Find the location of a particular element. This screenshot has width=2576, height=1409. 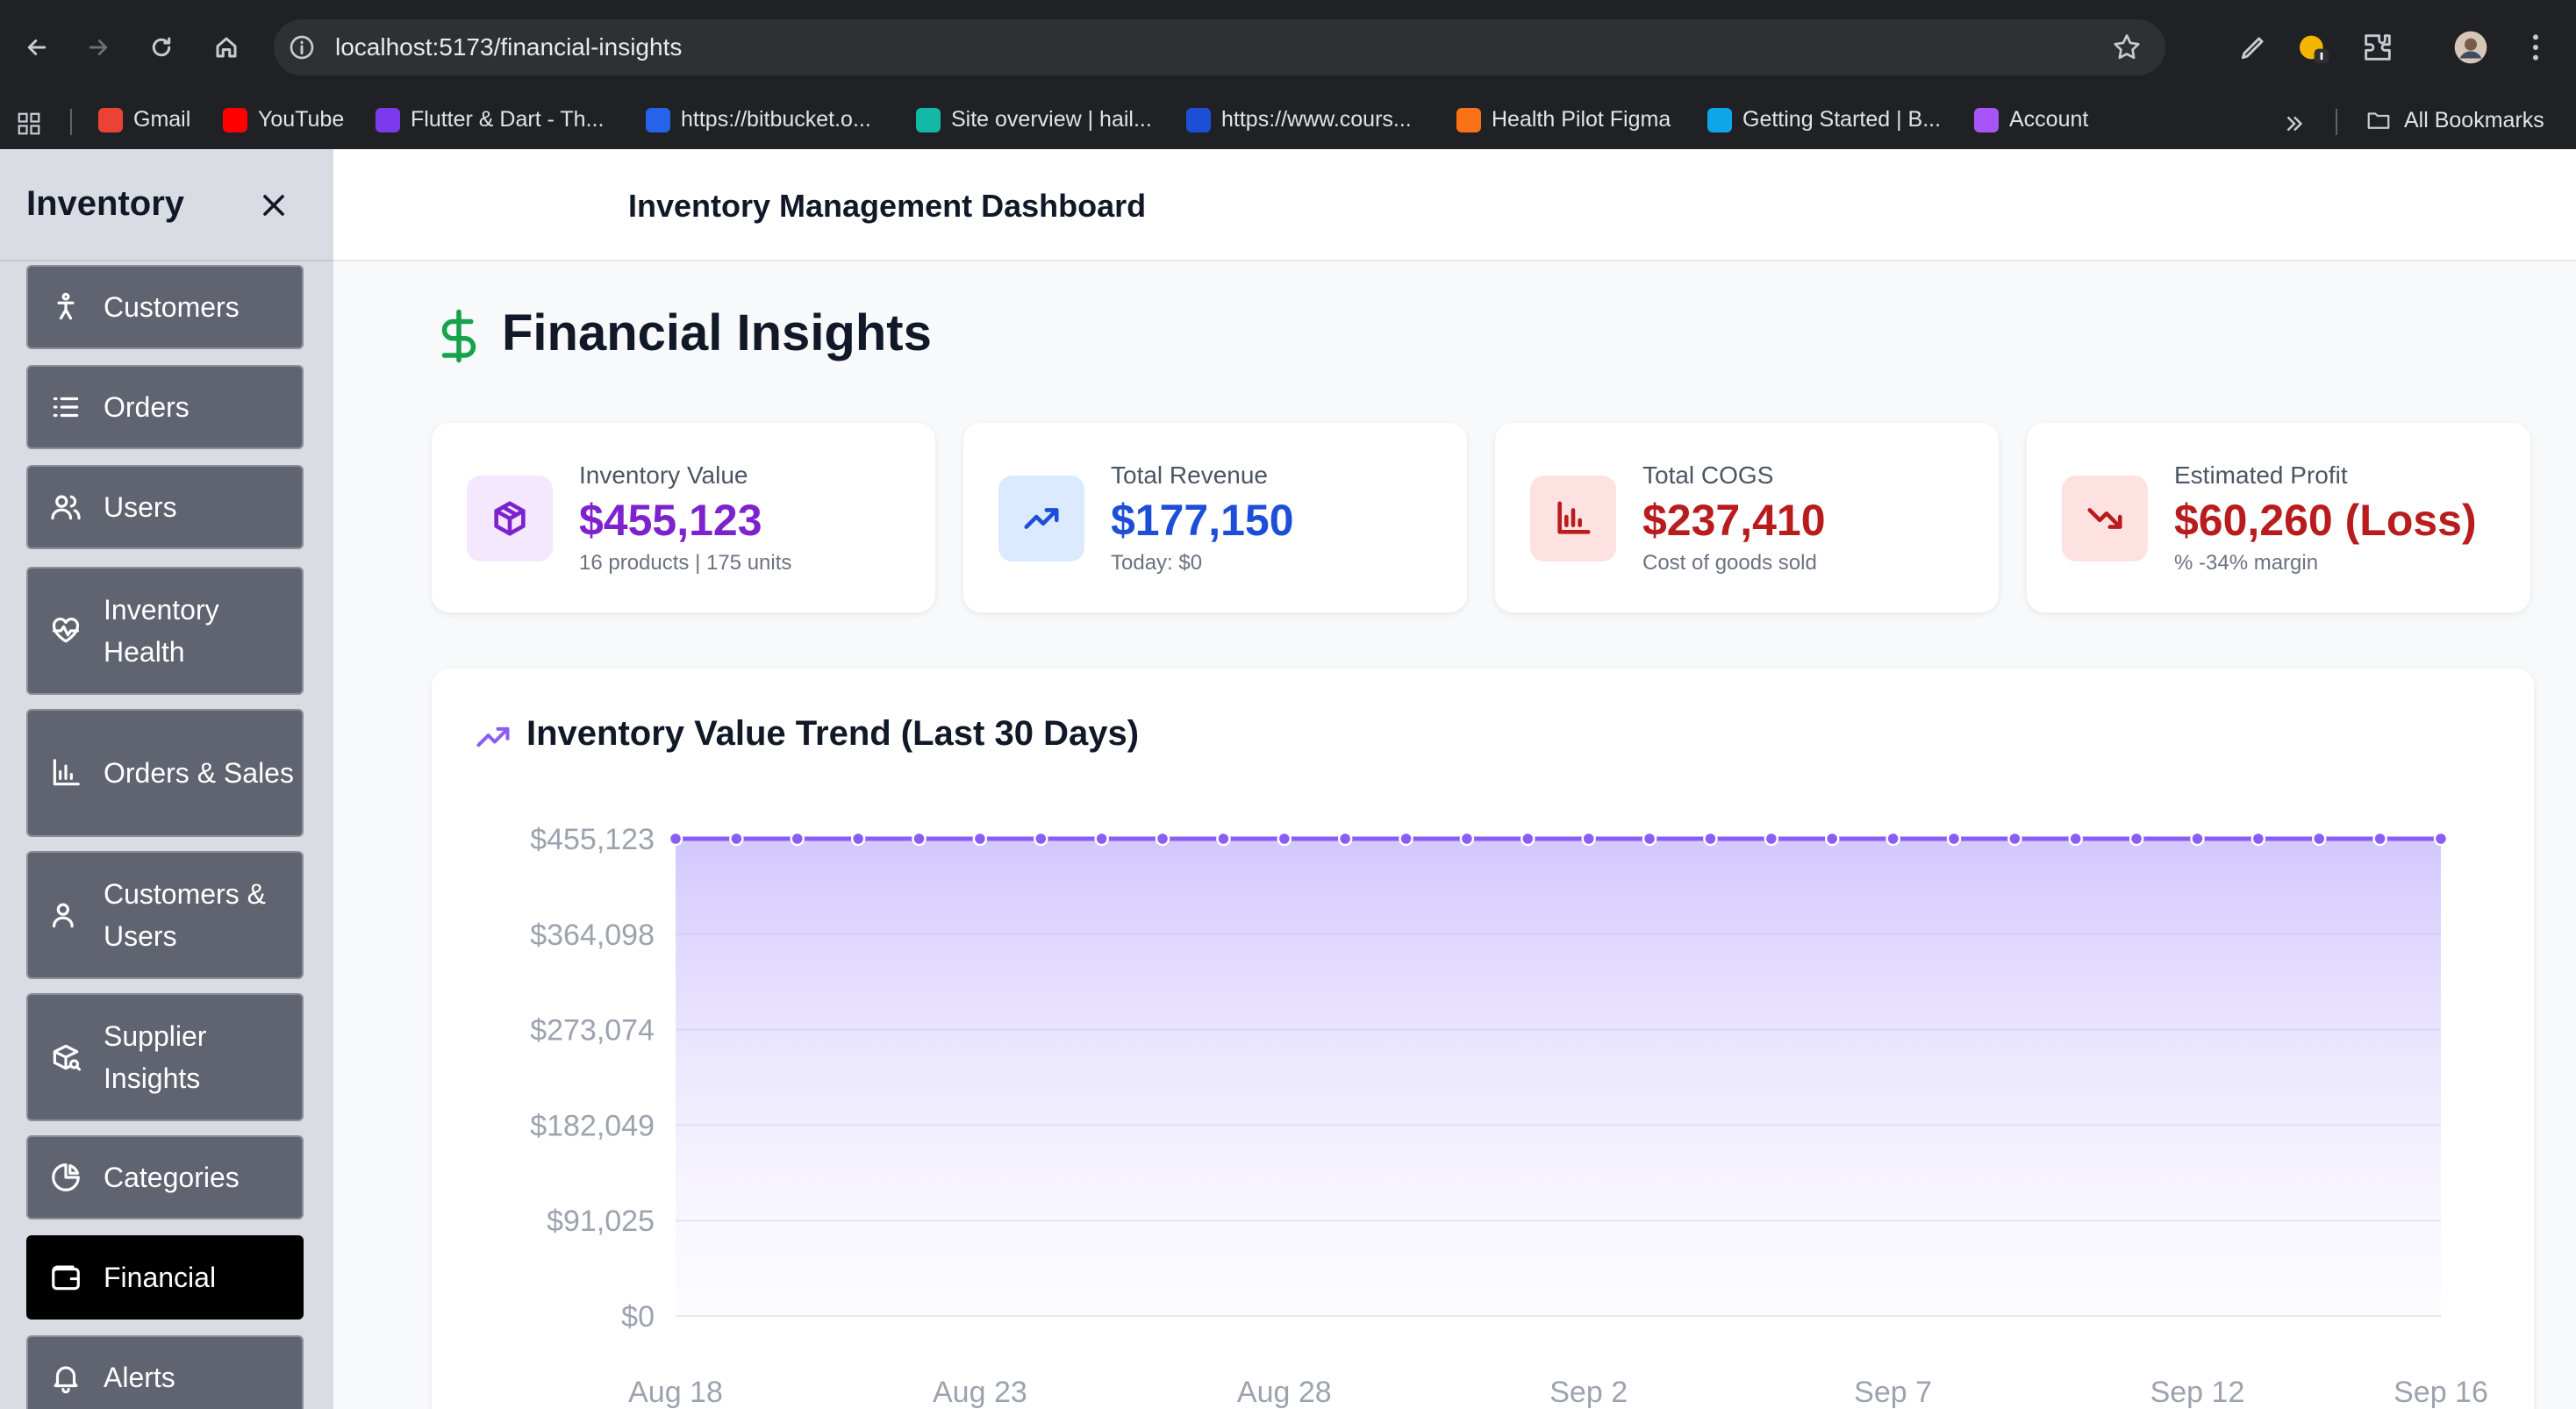

sidebar-item-customers: Customers is located at coordinates (165, 307).